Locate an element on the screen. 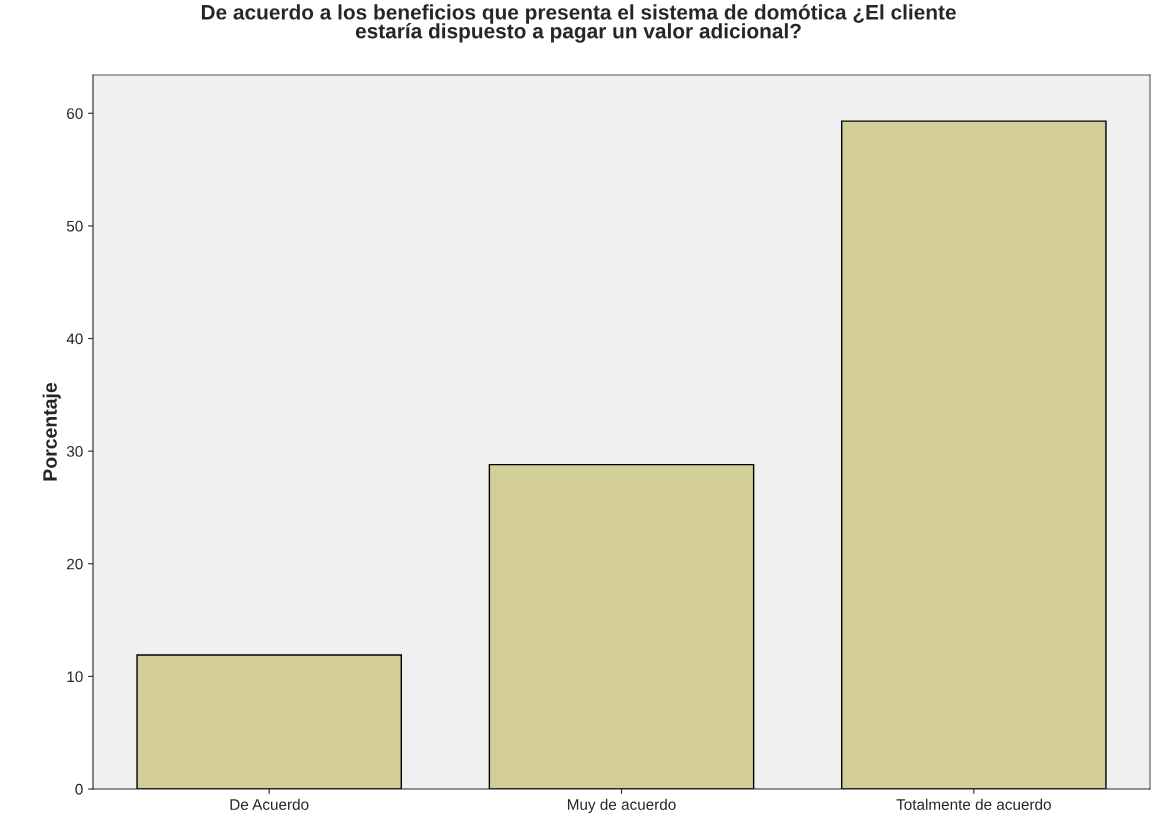  y-axis-title: Porcentaje is located at coordinates (51, 431).